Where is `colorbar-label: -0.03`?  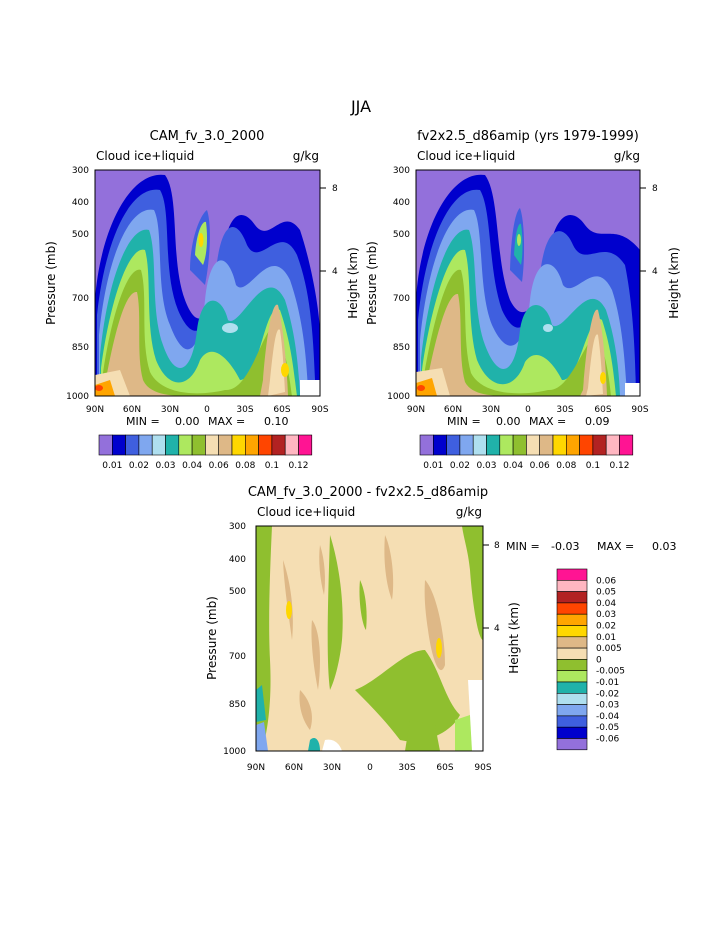
colorbar-label: -0.03 is located at coordinates (607, 706).